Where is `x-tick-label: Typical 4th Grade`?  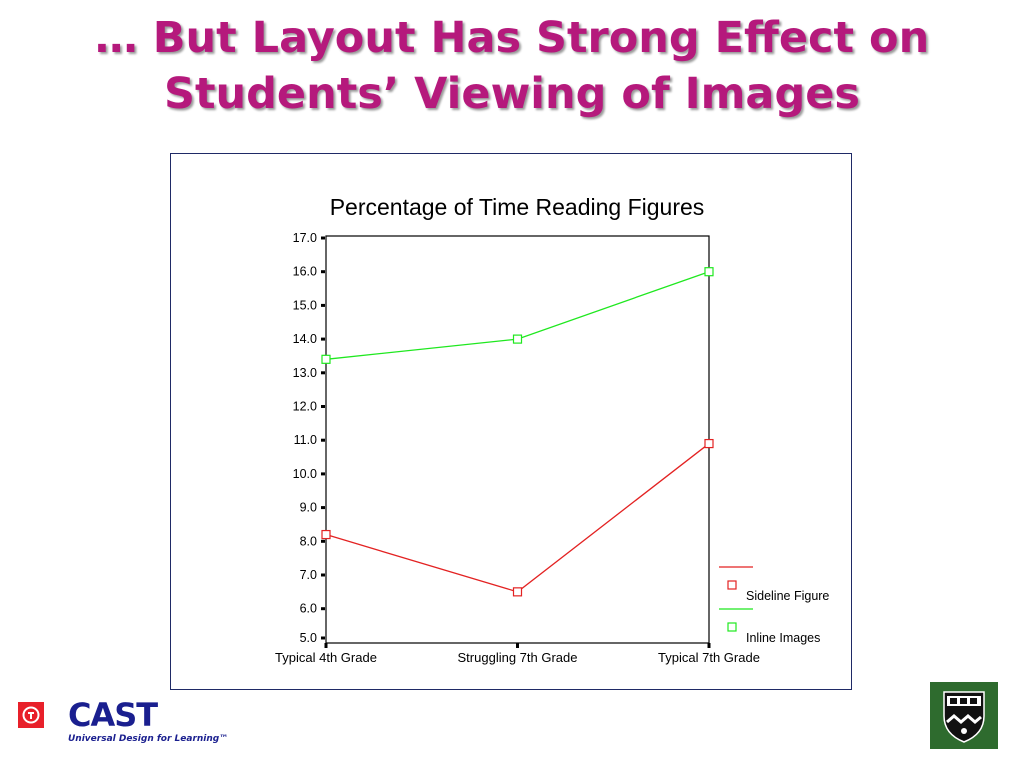
x-tick-label: Typical 4th Grade is located at coordinates (326, 657).